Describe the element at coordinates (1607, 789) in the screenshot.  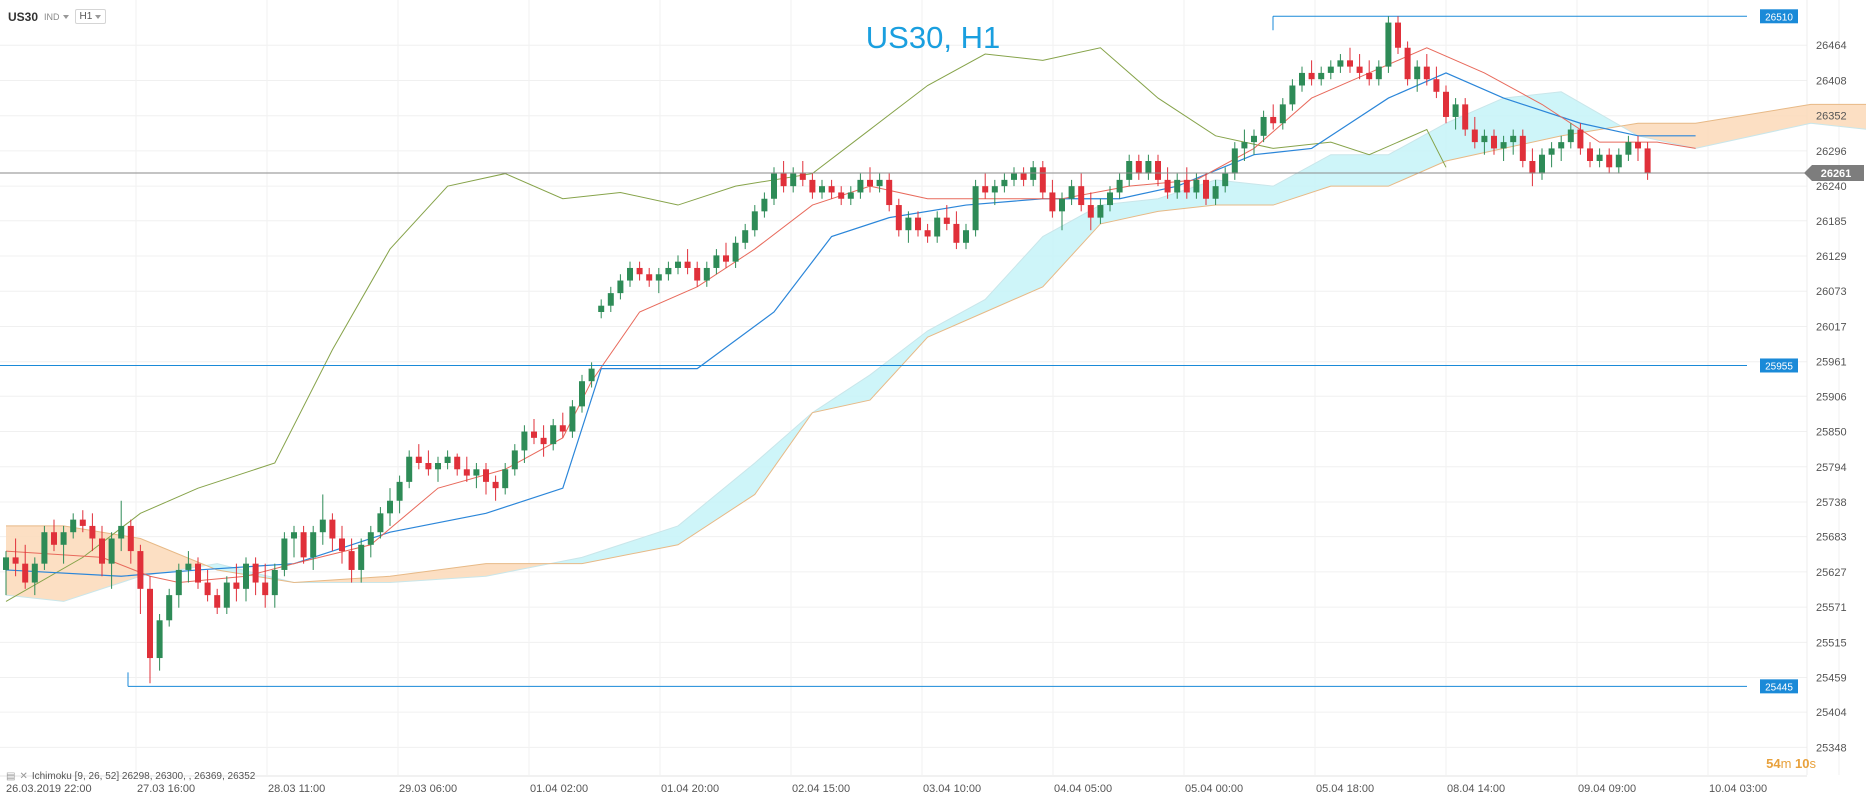
I see `x-tick-label: 09.04 09:00` at that location.